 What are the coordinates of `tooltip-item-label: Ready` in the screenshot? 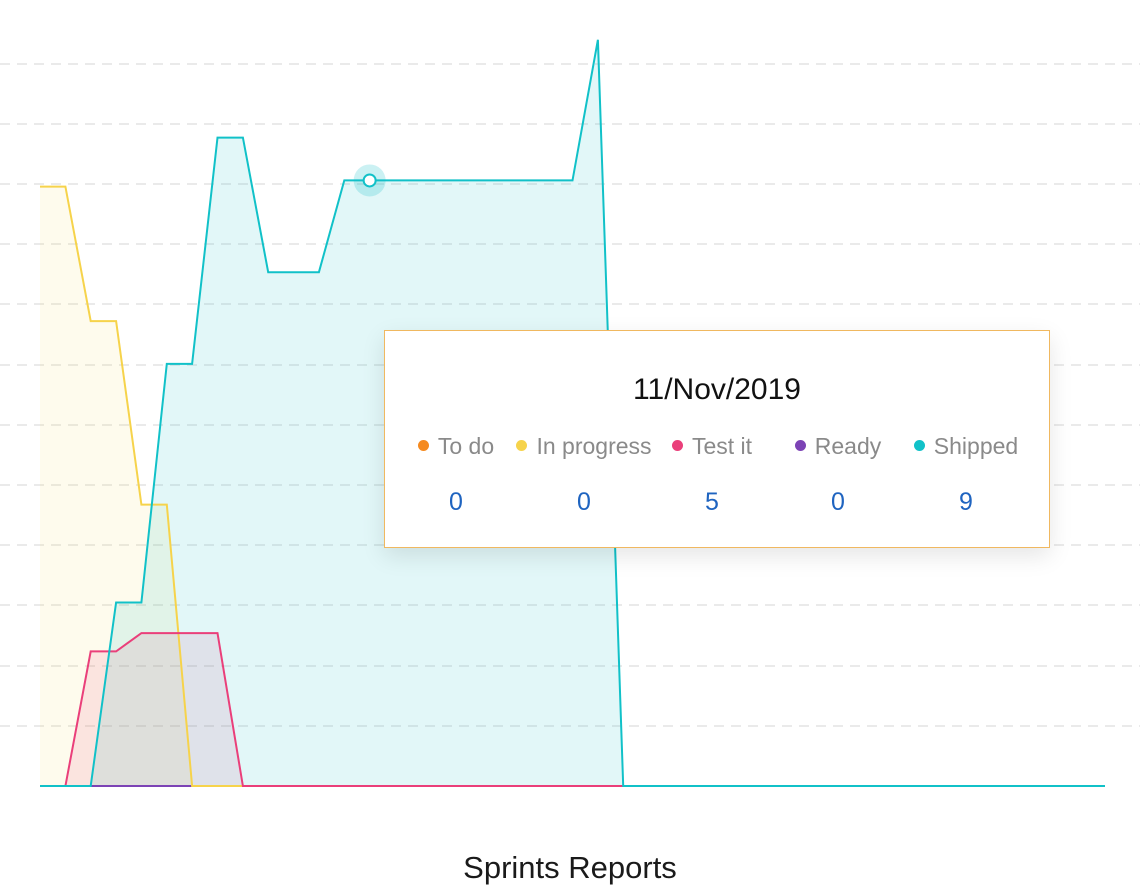 It's located at (838, 446).